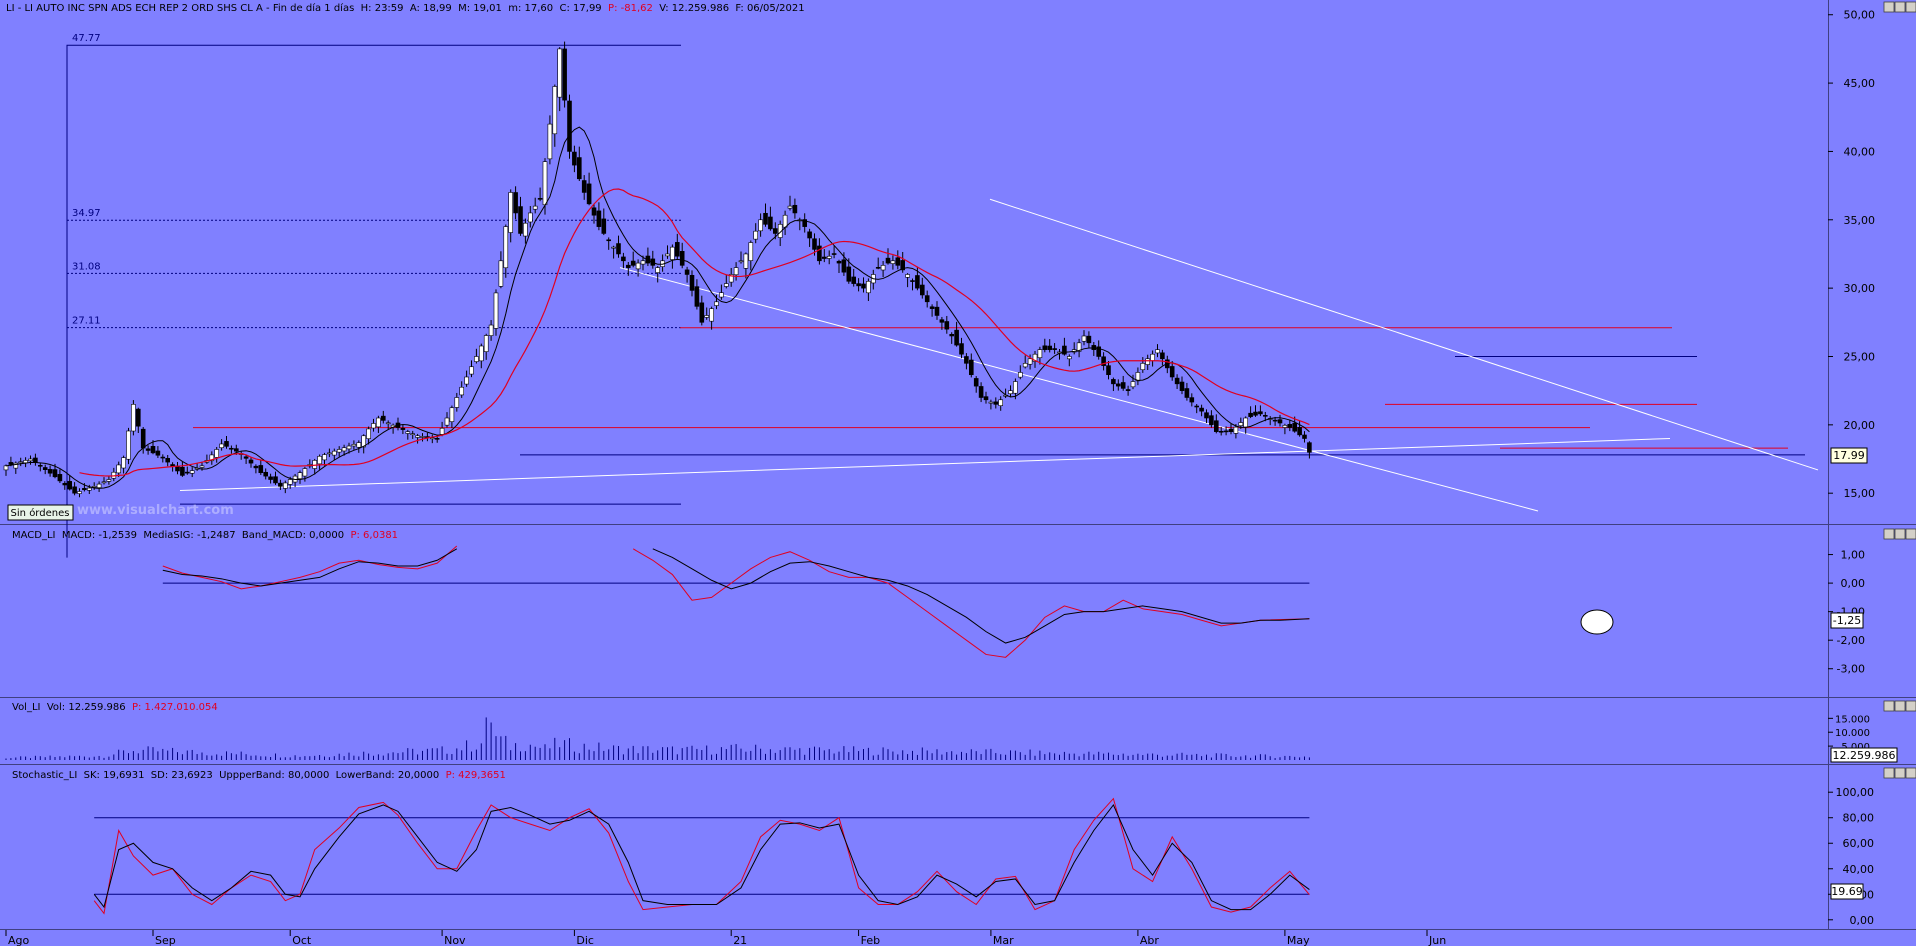 The image size is (1916, 946). I want to click on price-tick-label: 30,00, so click(1860, 288).